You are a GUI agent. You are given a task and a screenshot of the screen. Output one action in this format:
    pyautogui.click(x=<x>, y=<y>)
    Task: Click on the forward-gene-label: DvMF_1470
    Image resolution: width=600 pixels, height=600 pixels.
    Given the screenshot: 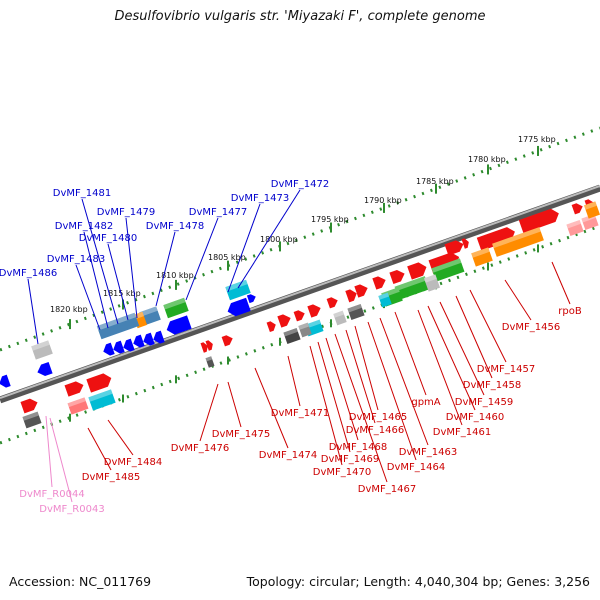 What is the action you would take?
    pyautogui.click(x=342, y=472)
    